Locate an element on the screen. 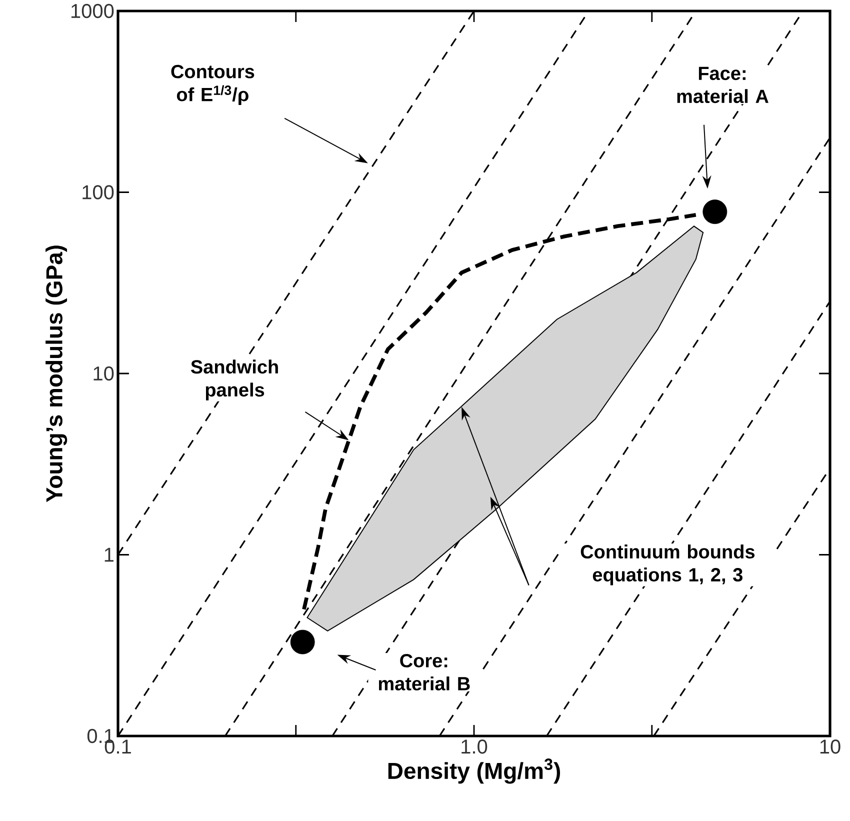  annotation: Sandwich panels is located at coordinates (234, 380).